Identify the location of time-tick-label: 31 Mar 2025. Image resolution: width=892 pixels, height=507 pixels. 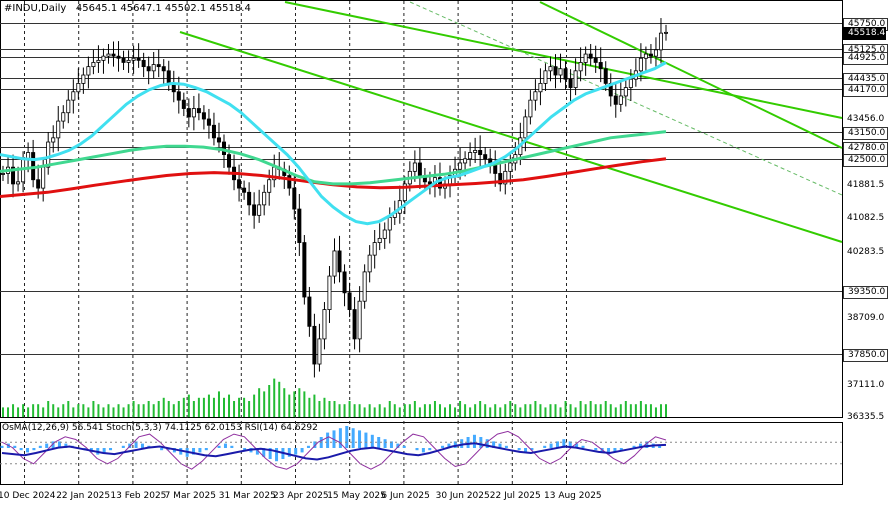
(247, 496).